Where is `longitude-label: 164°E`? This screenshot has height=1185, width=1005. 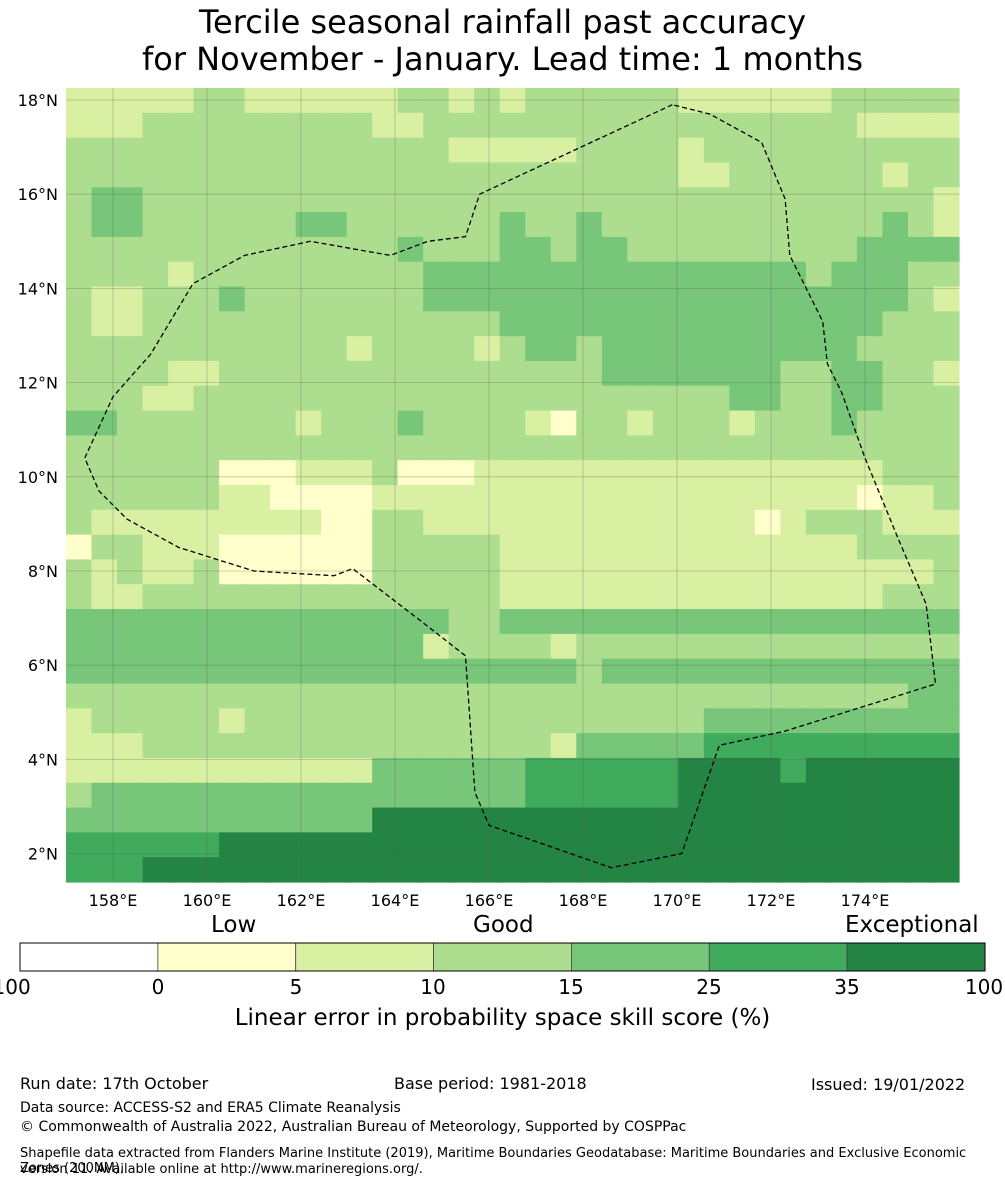 longitude-label: 164°E is located at coordinates (395, 900).